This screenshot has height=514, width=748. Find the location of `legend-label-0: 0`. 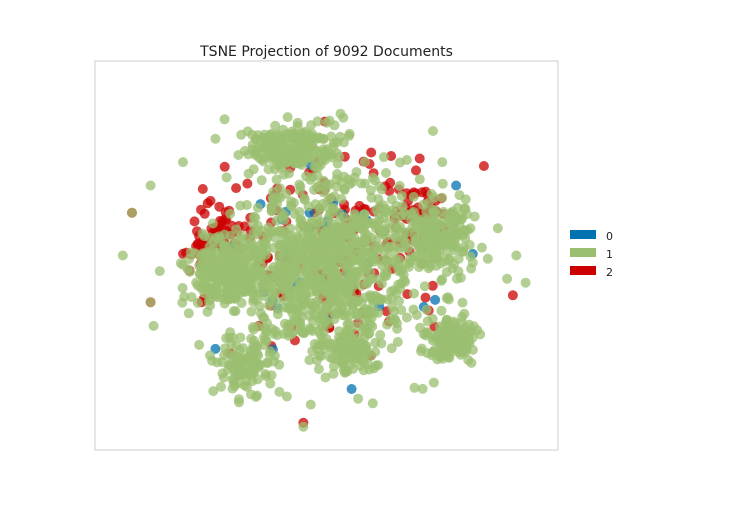

legend-label-0: 0 is located at coordinates (609, 236).